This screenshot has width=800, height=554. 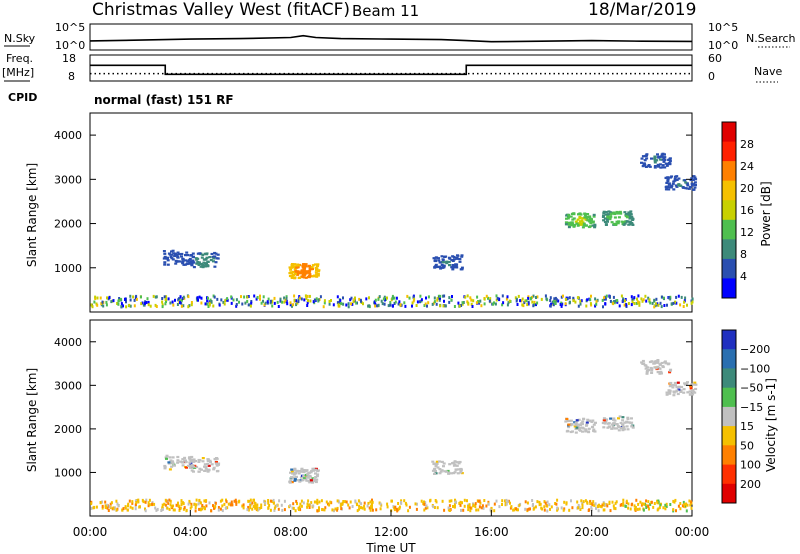 I want to click on colorbar-tick-label: 12, so click(x=747, y=232).